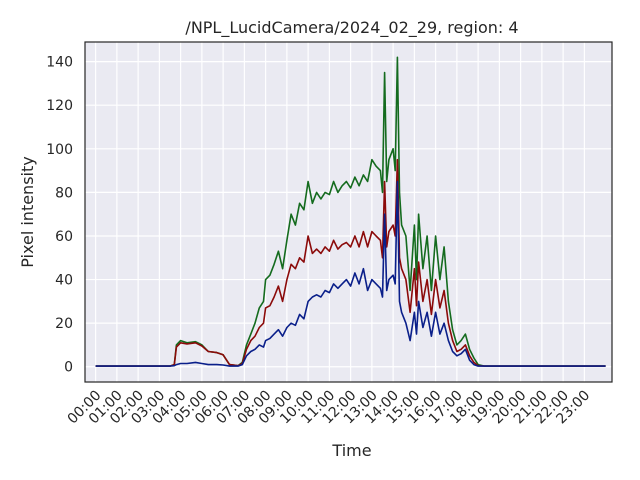 The width and height of the screenshot is (640, 480). What do you see at coordinates (351, 28) in the screenshot?
I see `chart-title: /NPL_LucidCamera/2024_02_29, region: 4` at bounding box center [351, 28].